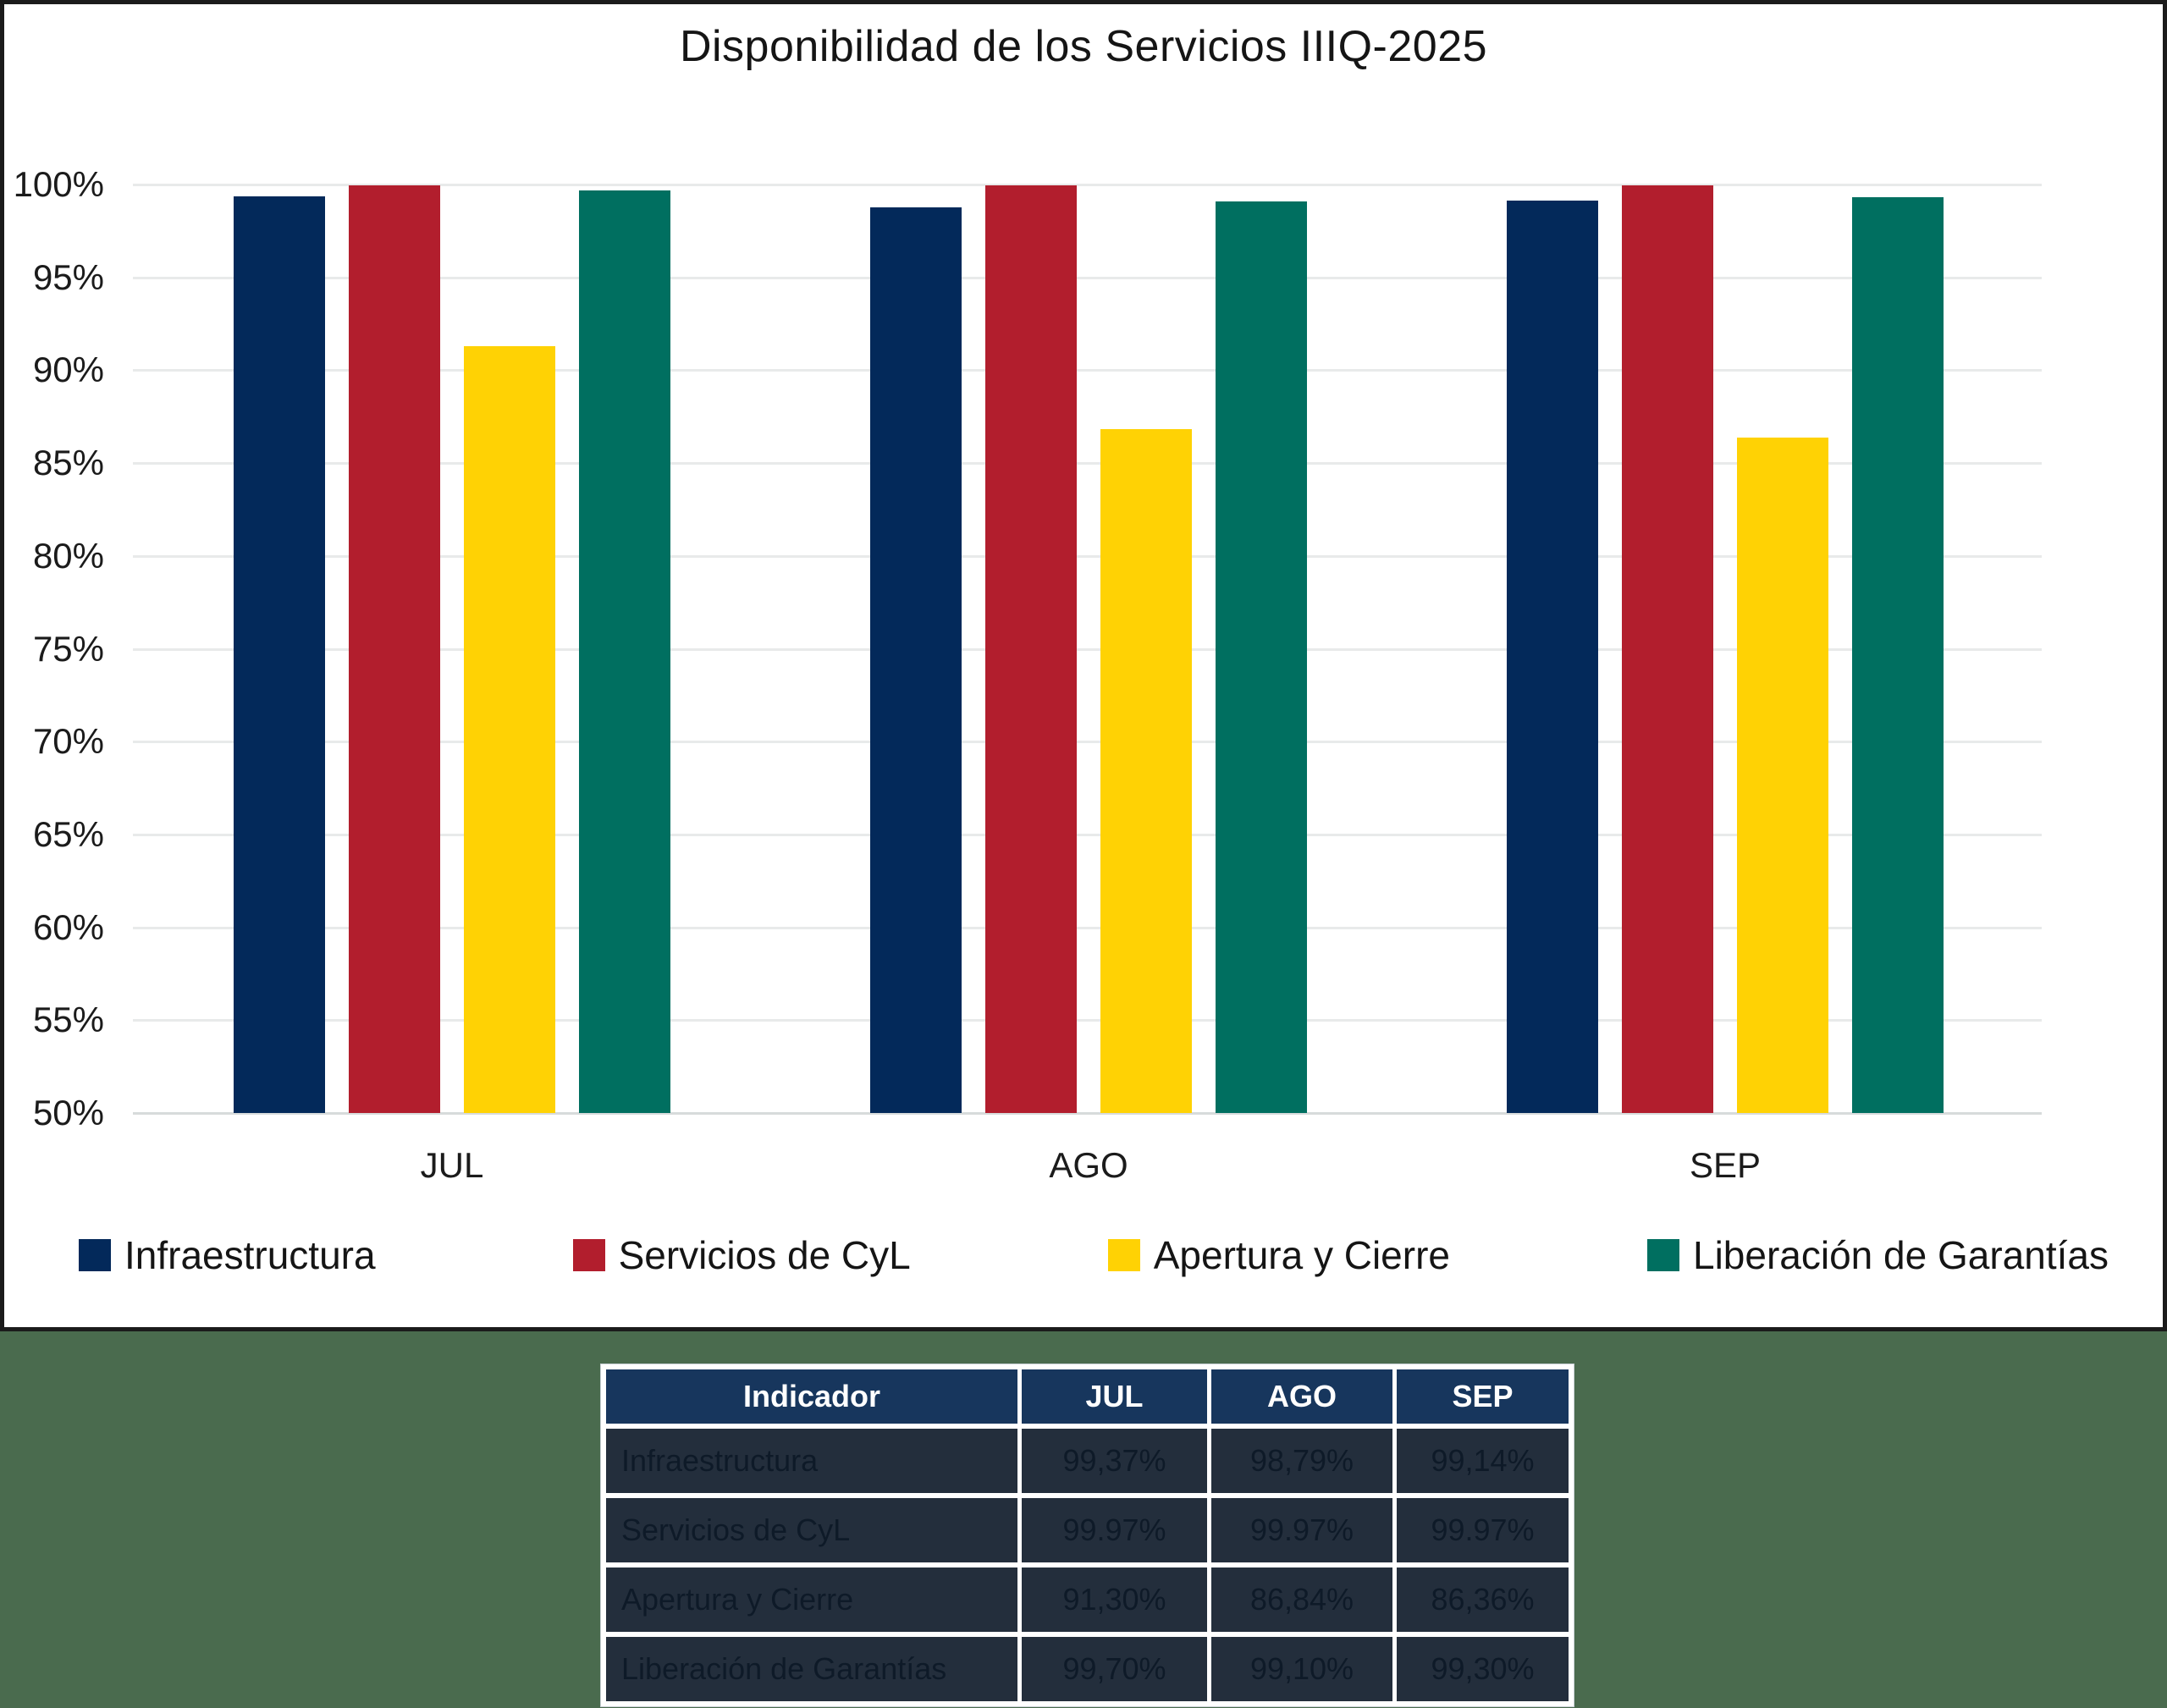 This screenshot has height=1708, width=2167. Describe the element at coordinates (1146, 771) in the screenshot. I see `bar-ago-apertura-y-cierre` at that location.